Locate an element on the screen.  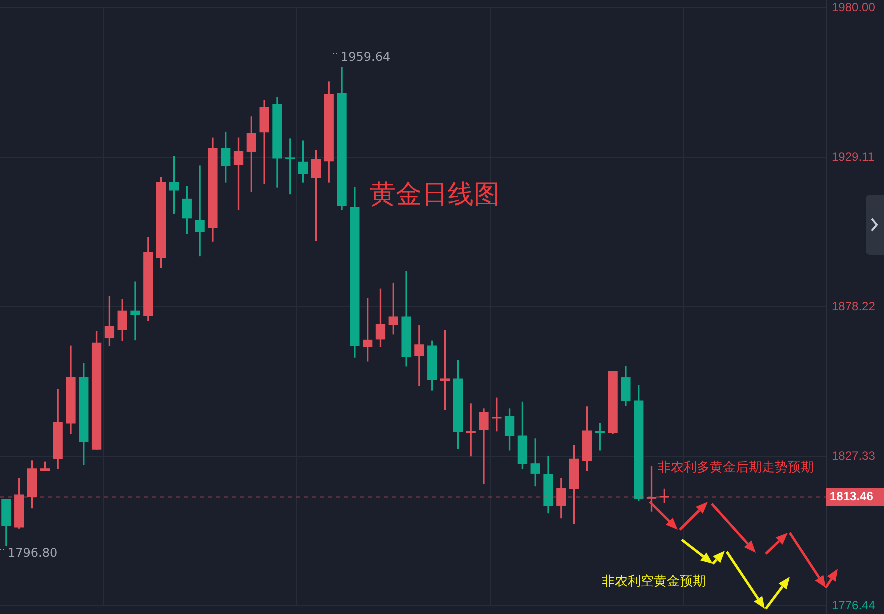
y-tick-label: 1980.00 is located at coordinates (854, 7).